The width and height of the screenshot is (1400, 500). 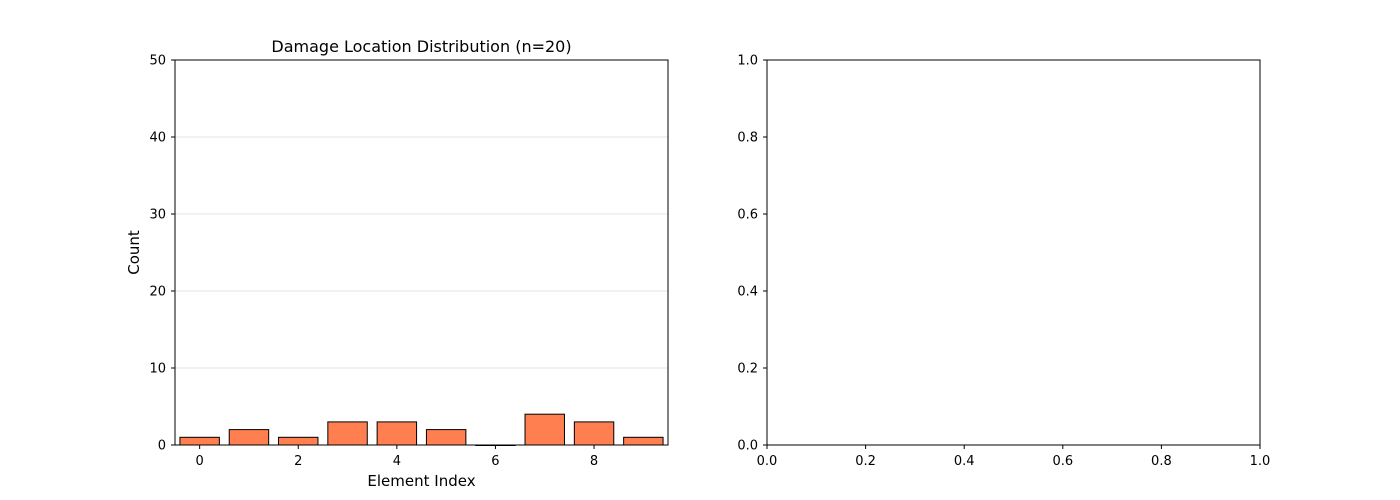 I want to click on y-tick-label: 10, so click(x=157, y=369).